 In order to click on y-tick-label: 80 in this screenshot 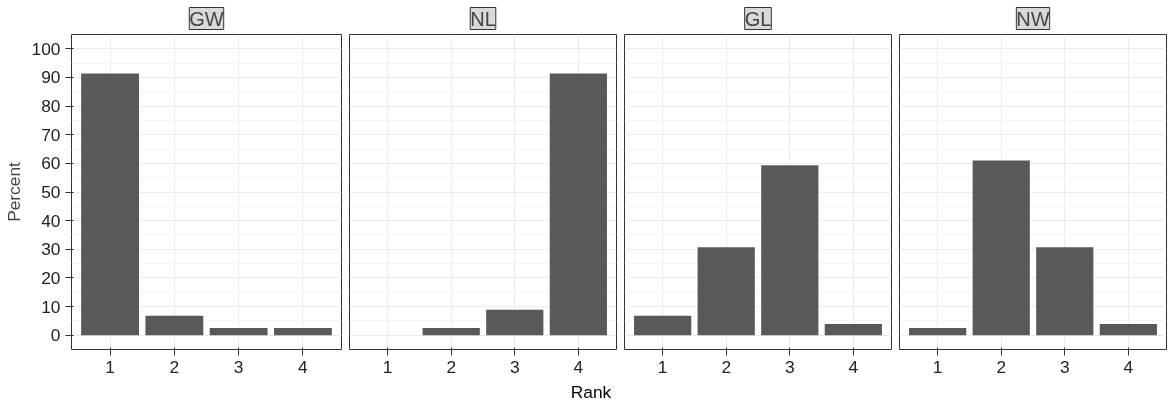, I will do `click(51, 106)`.